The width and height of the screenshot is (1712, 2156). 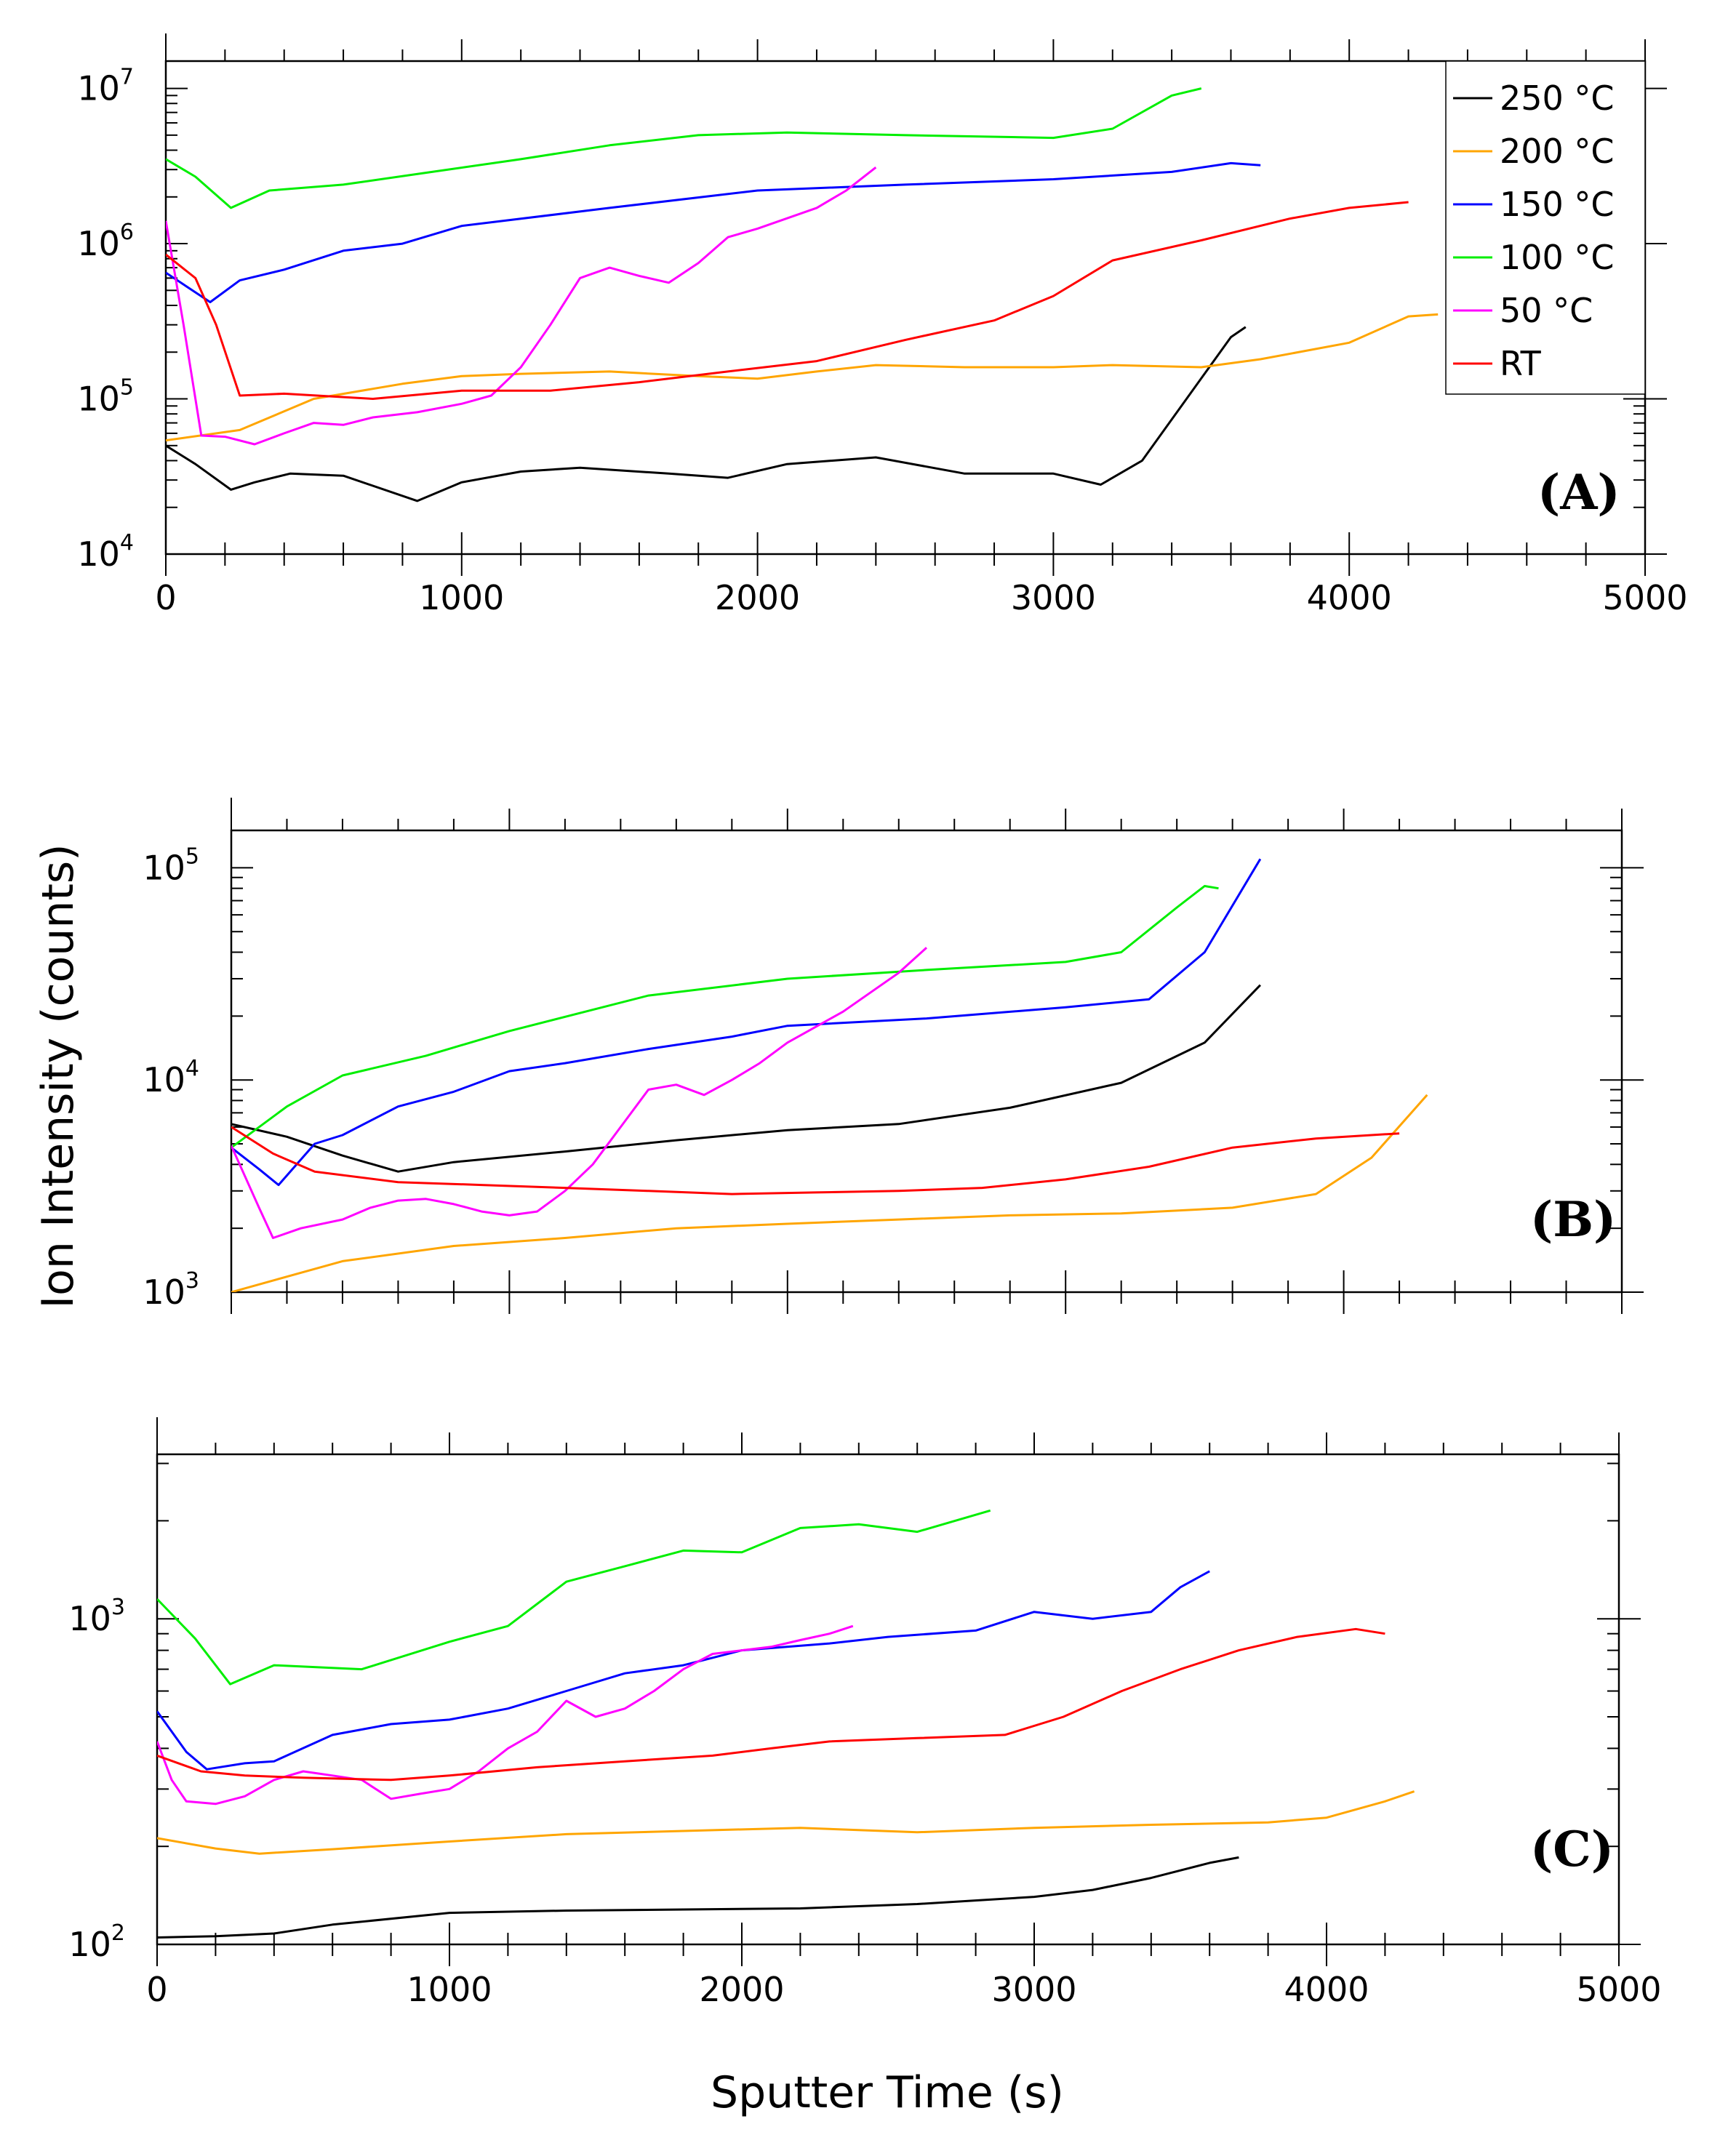 What do you see at coordinates (58, 1075) in the screenshot?
I see `y-axis-title: Ion Intensity (counts)` at bounding box center [58, 1075].